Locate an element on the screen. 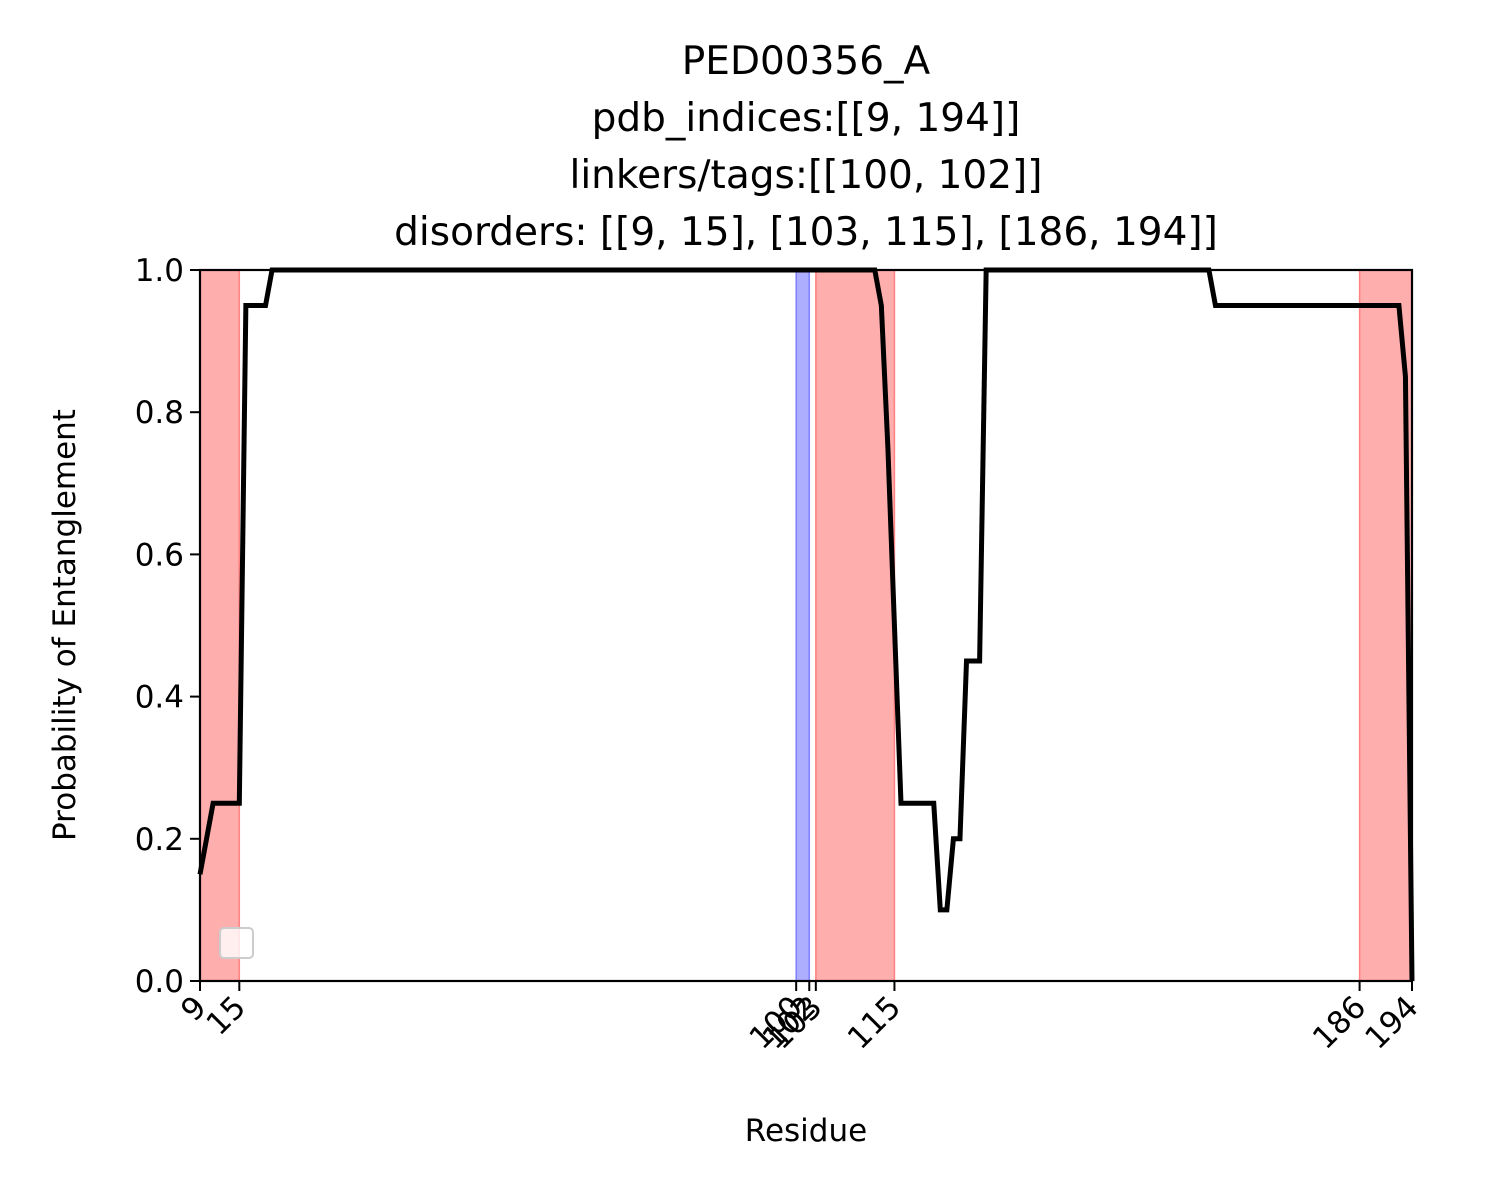 This screenshot has width=1500, height=1200. y-tick-label-0.2: 0.2 is located at coordinates (159, 840).